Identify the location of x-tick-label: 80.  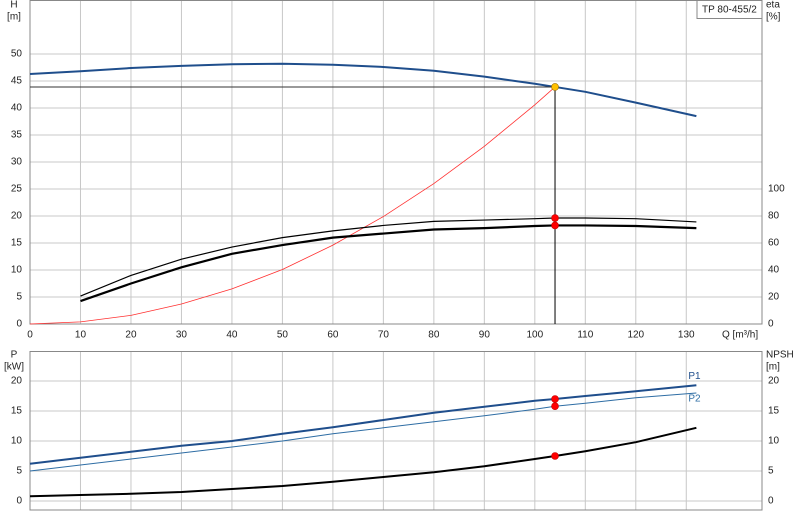
(434, 335).